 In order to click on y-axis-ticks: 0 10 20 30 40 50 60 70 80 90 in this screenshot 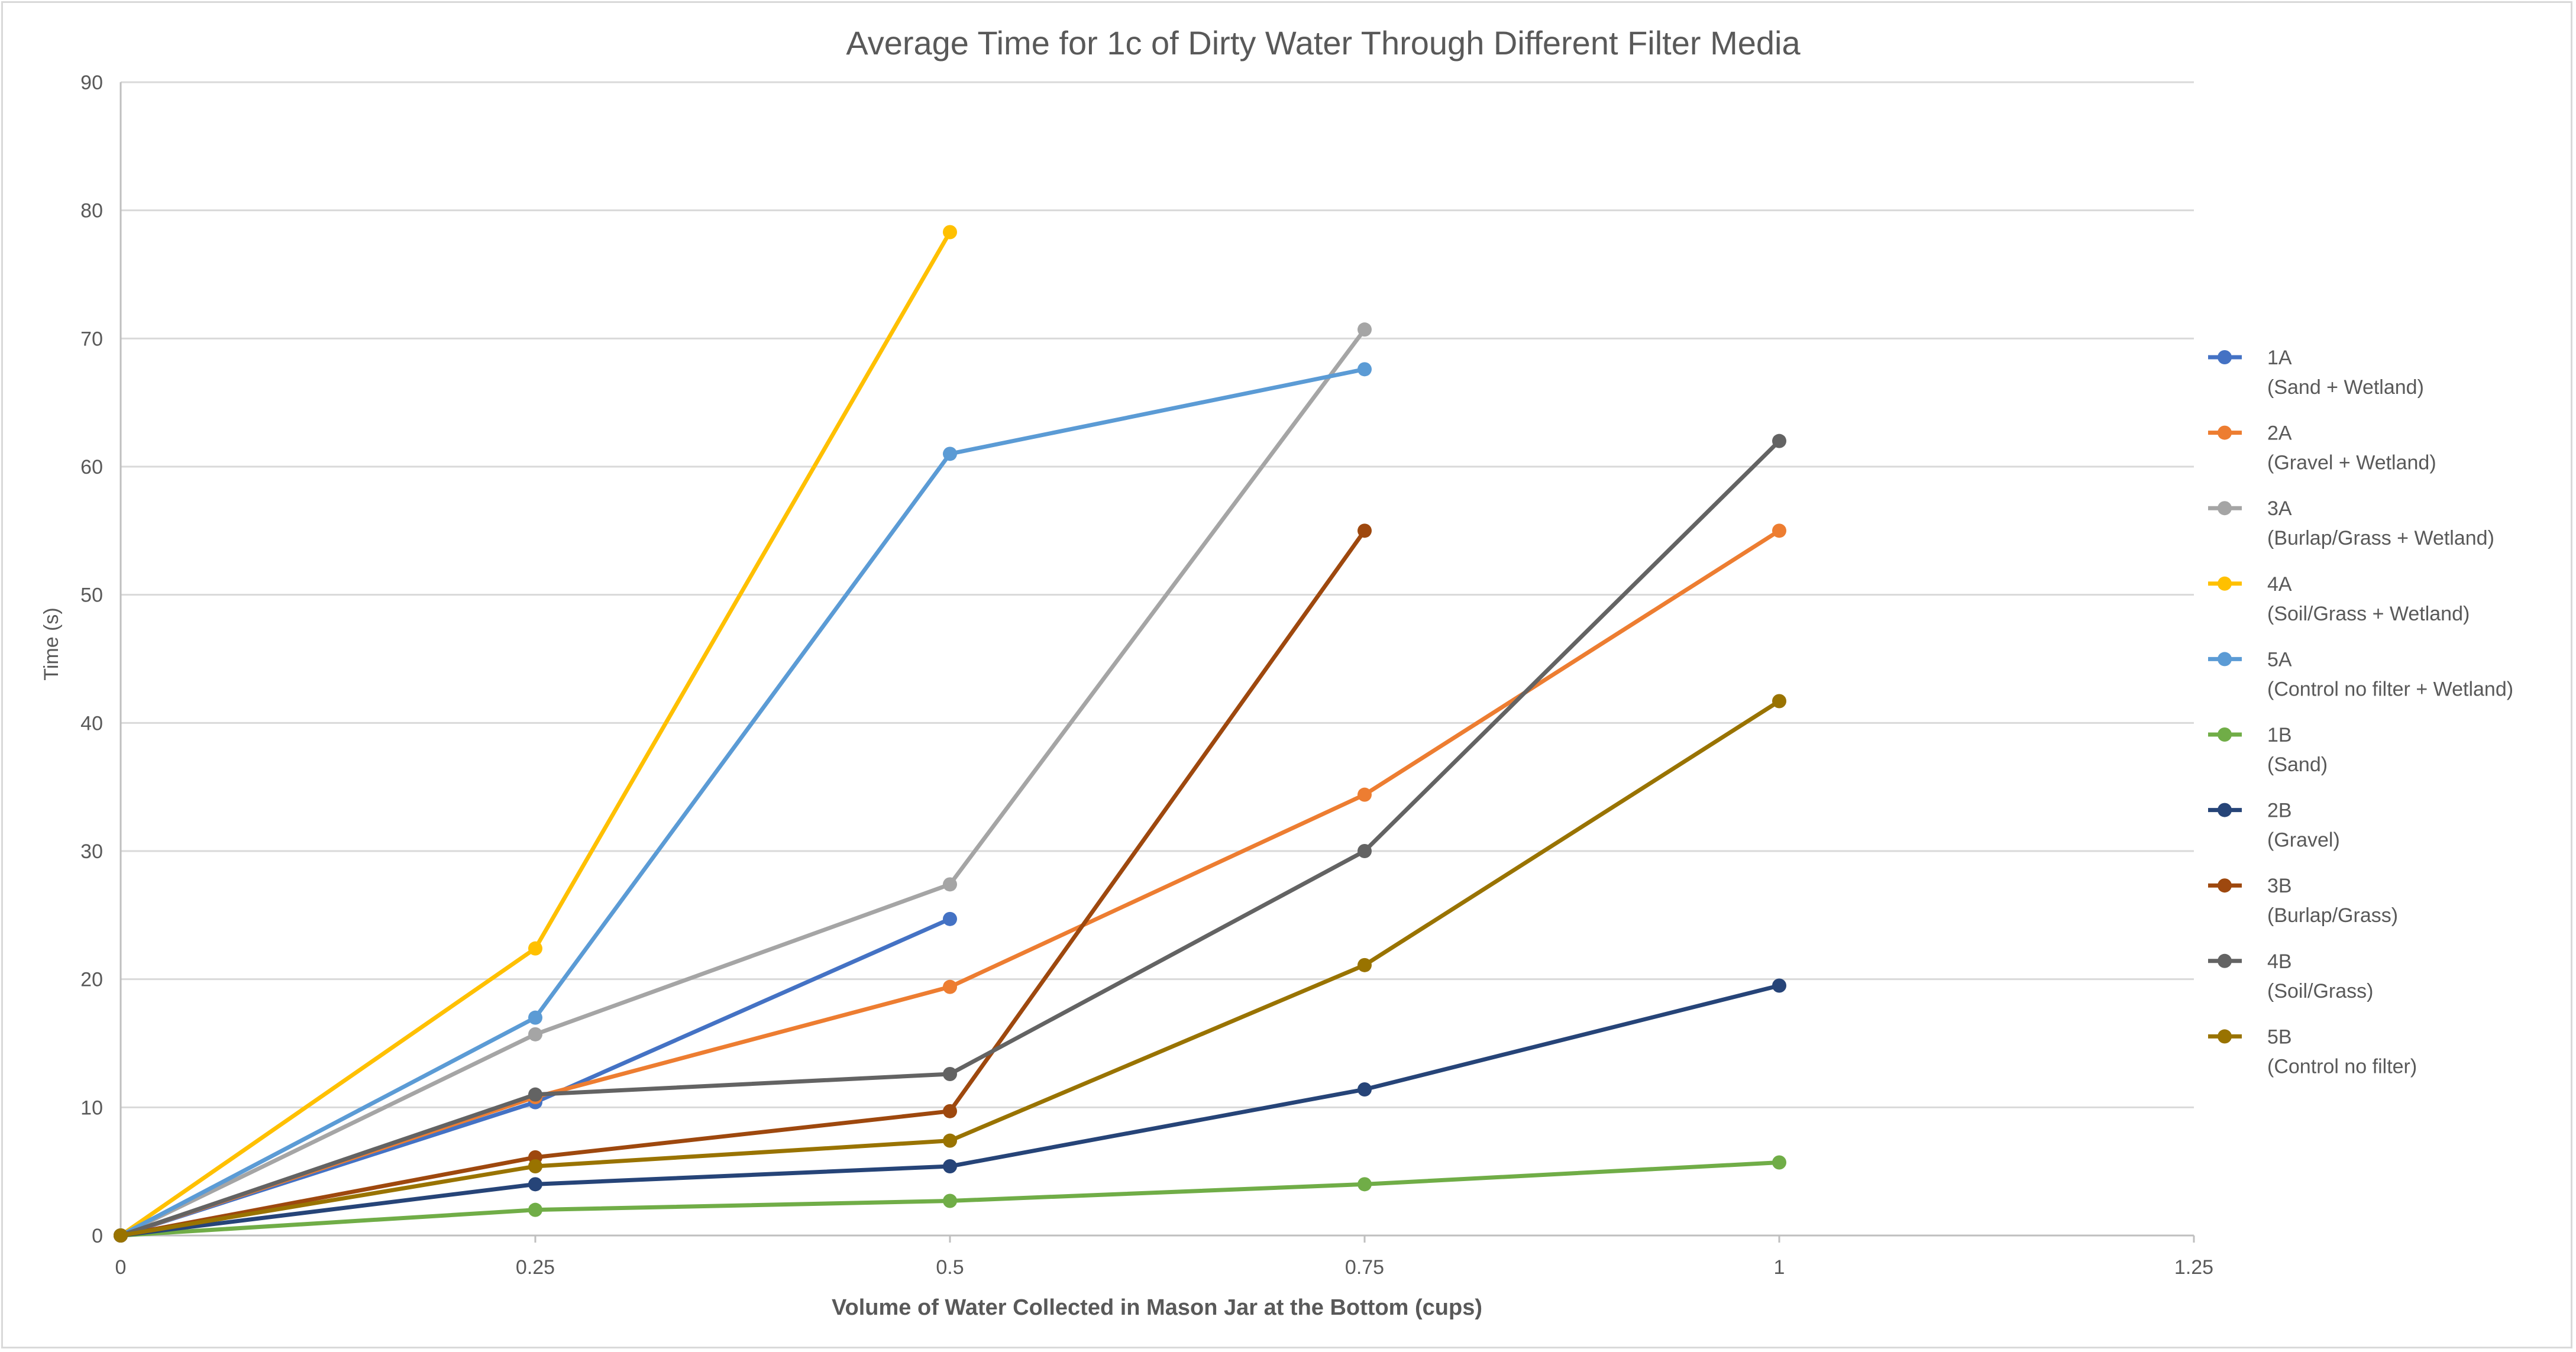, I will do `click(91, 659)`.